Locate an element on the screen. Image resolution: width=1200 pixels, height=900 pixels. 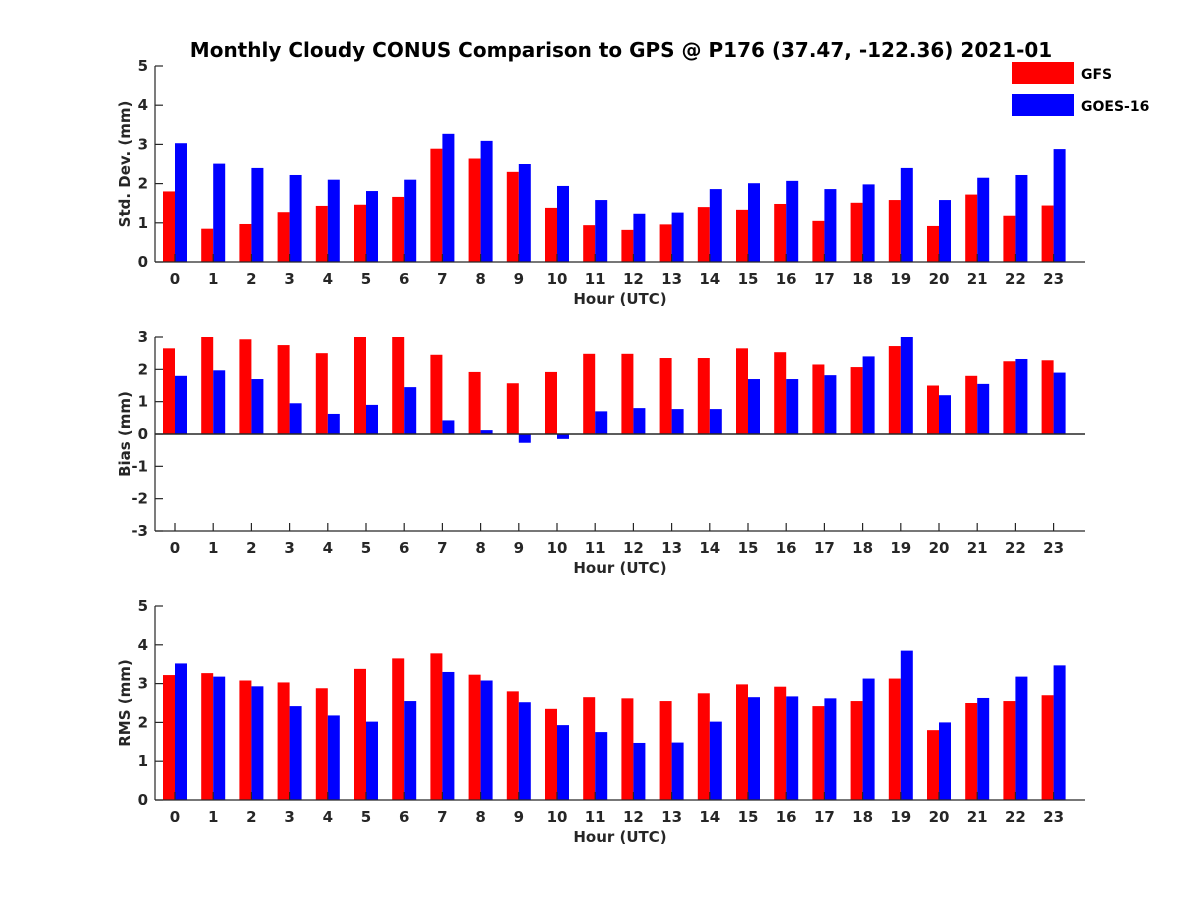
bias-x-tick-label: 17 is located at coordinates (824, 548).